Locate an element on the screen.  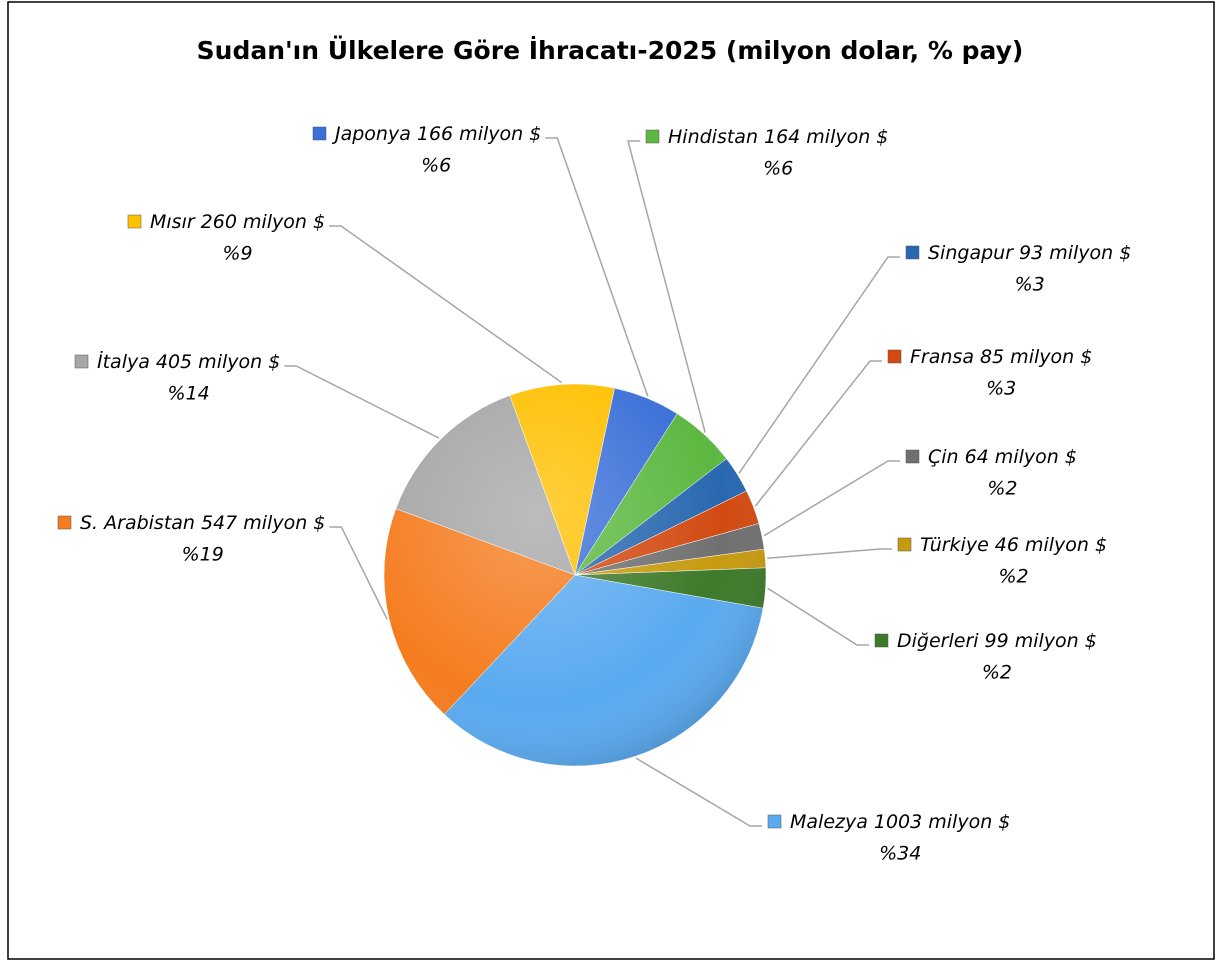
label-category: İtalya is located at coordinates (123, 361).